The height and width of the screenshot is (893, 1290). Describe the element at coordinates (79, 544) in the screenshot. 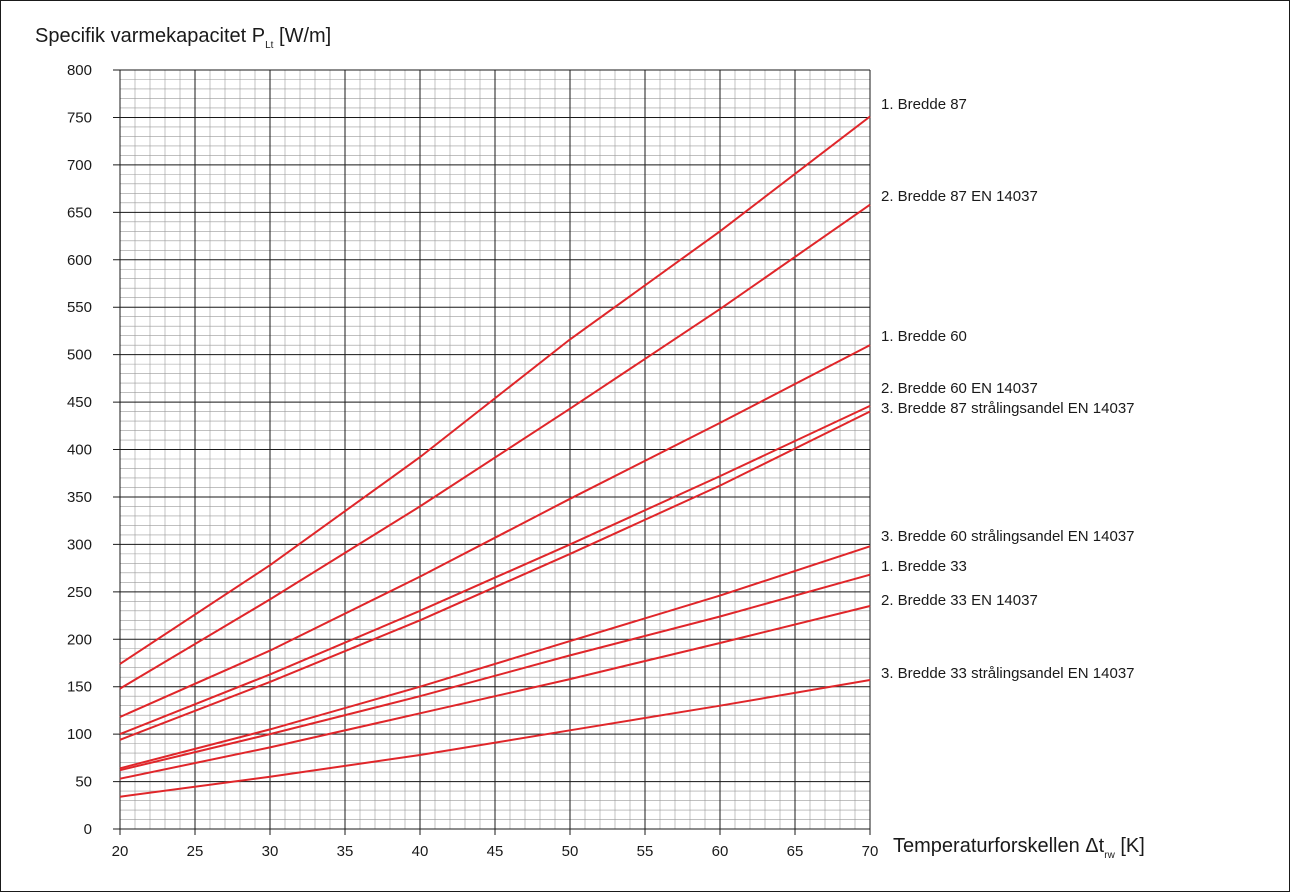

I see `y-tick-label: 300` at that location.